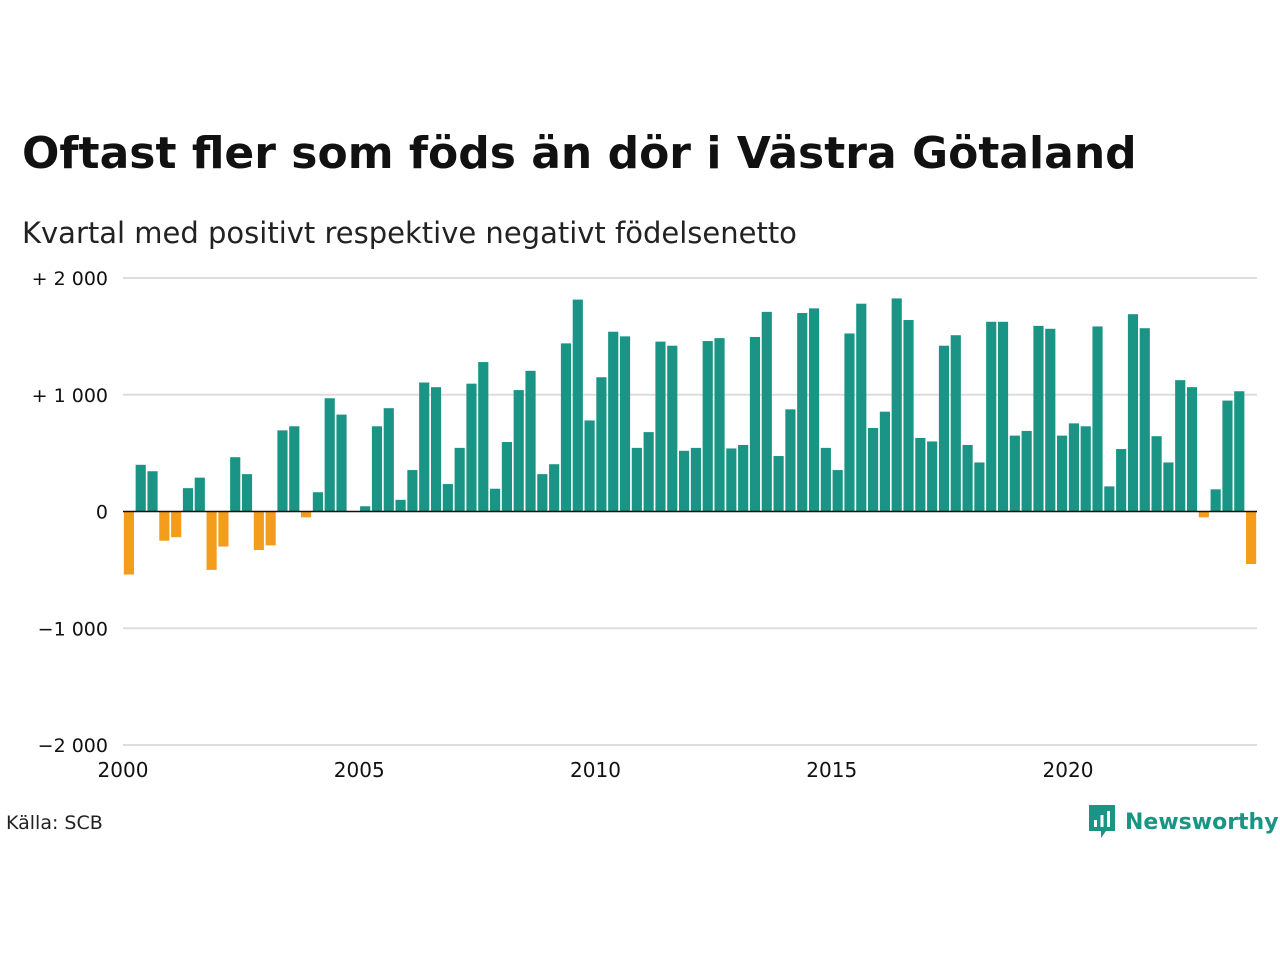 Image resolution: width=1280 pixels, height=960 pixels. Describe the element at coordinates (294, 469) in the screenshot. I see `bar-2003K3` at that location.